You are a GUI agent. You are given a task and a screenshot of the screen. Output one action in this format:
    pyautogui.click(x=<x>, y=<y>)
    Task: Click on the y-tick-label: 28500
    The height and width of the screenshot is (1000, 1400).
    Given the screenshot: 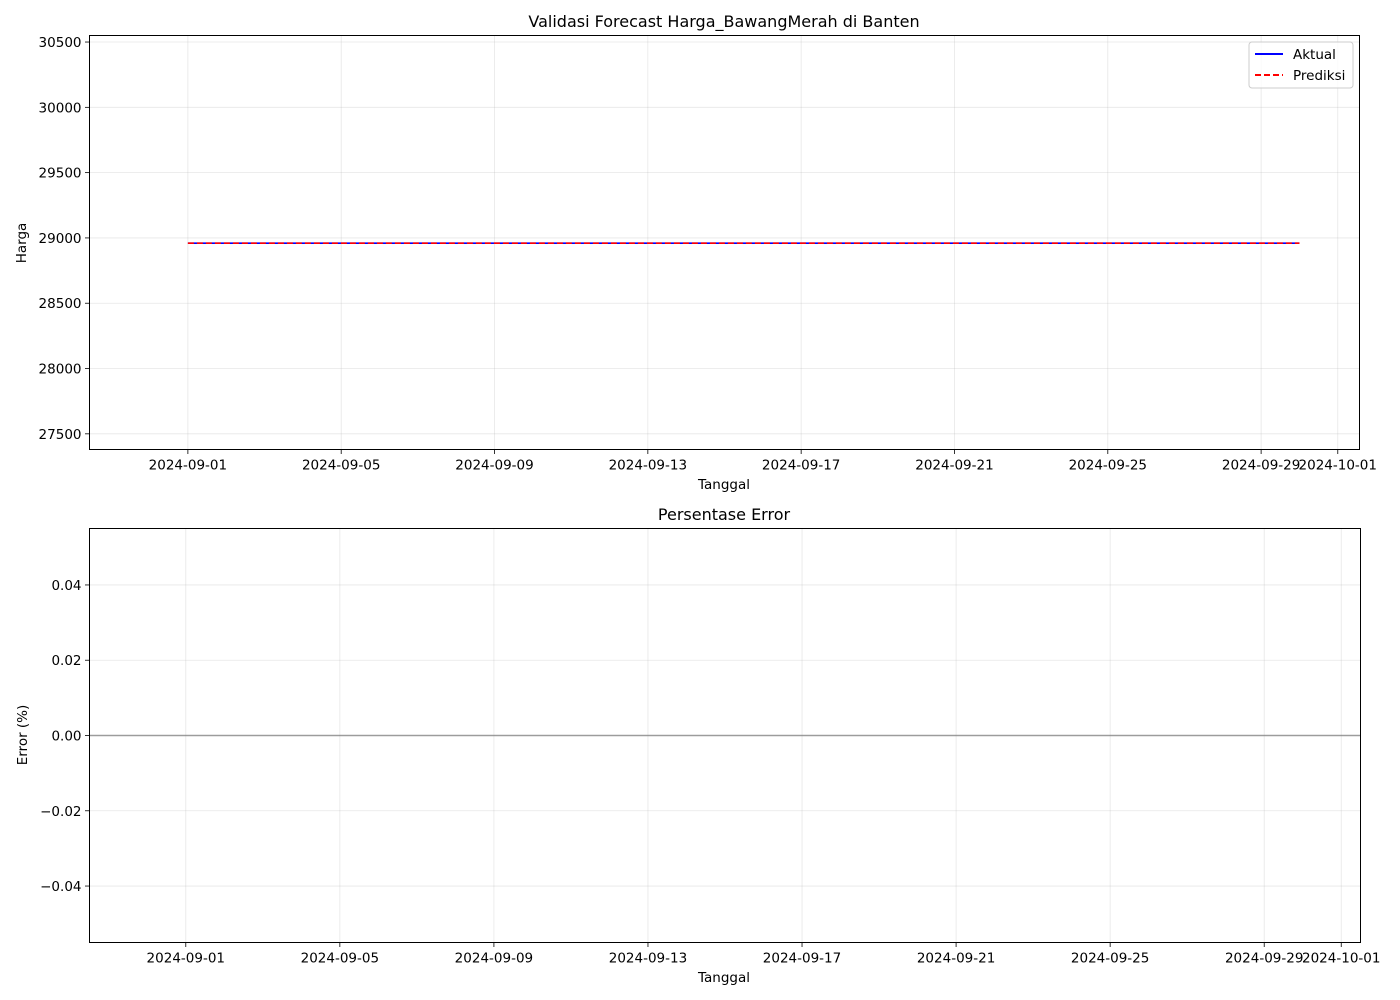 What is the action you would take?
    pyautogui.click(x=60, y=304)
    